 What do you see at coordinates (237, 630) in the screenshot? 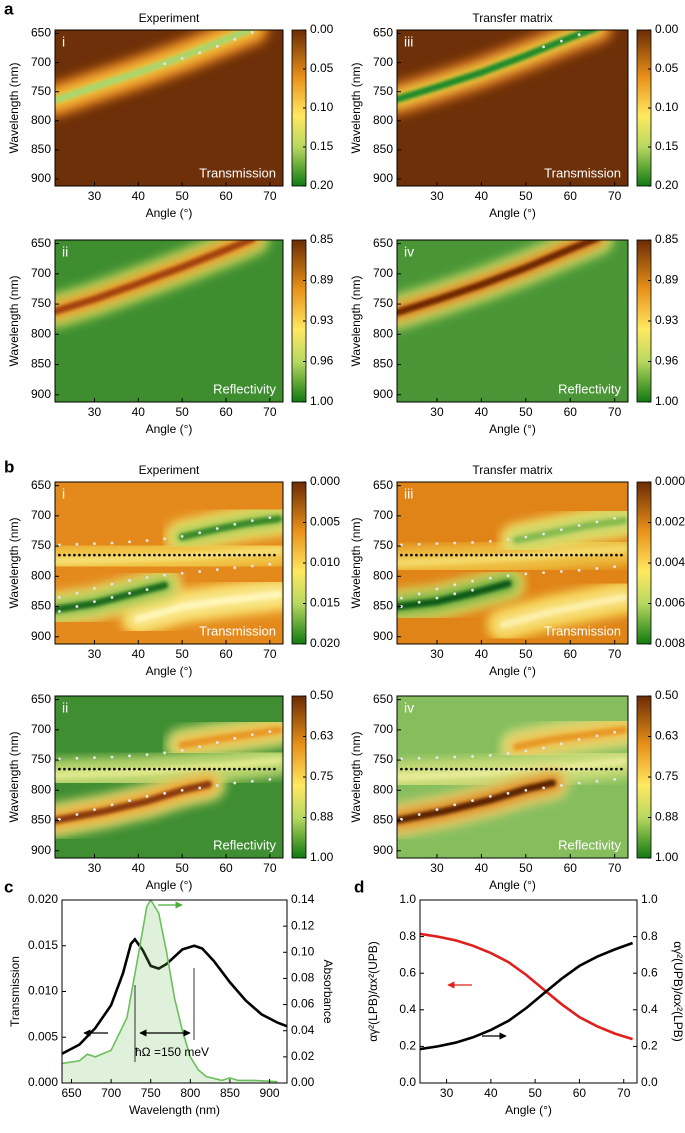
I see `annotation: Transmission` at bounding box center [237, 630].